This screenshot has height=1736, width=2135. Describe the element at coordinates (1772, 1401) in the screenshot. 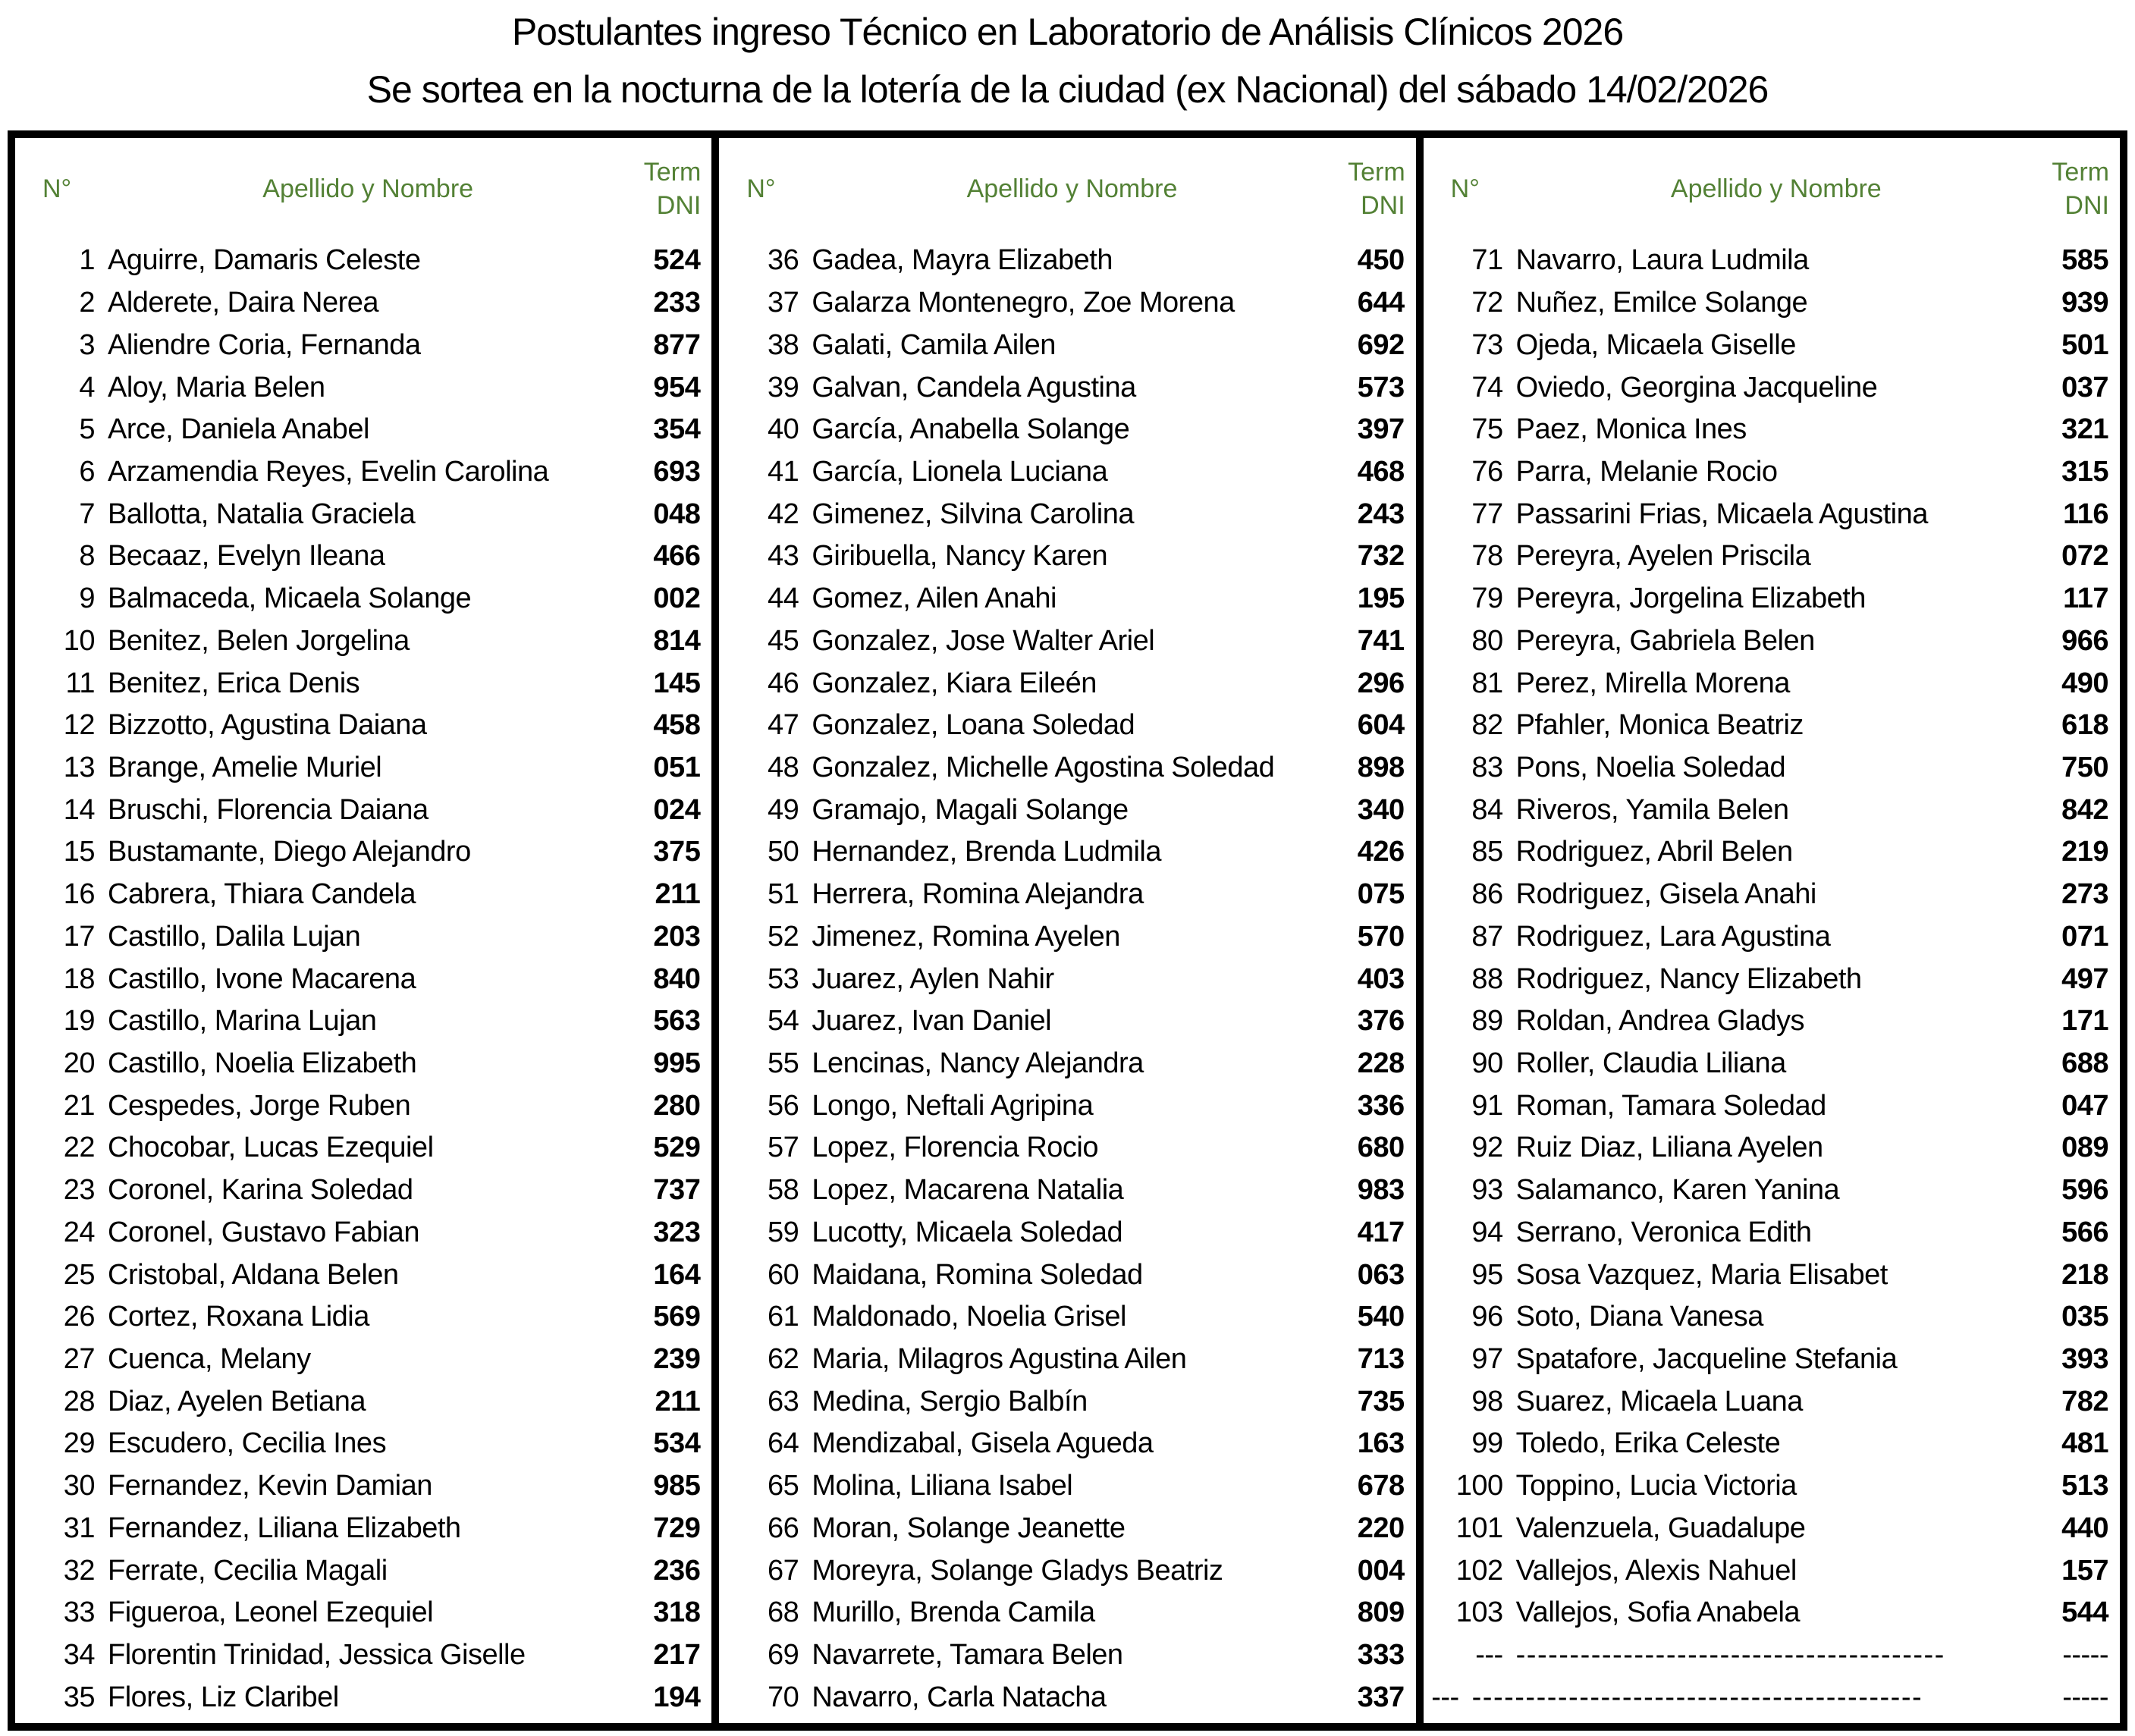

I see `table-row: 98 Suarez, Micaela Luana 782` at that location.